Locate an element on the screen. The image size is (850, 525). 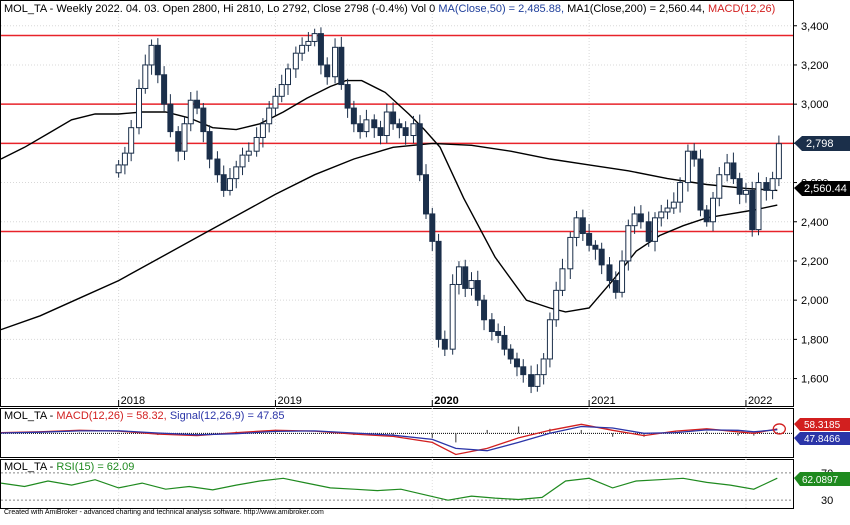
rsi-layer: 7030 is located at coordinates (416, 487).